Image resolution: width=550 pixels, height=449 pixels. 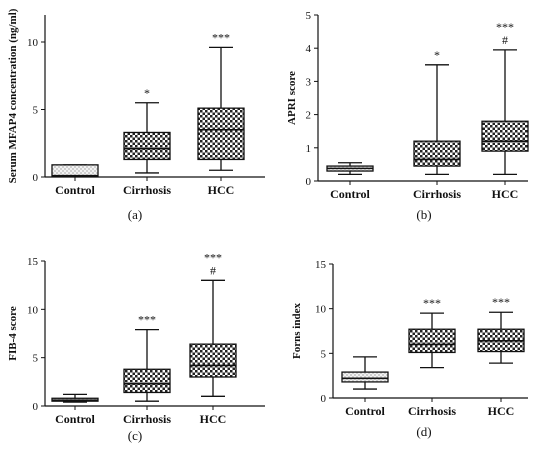 I want to click on panel-label: (a), so click(x=135, y=214).